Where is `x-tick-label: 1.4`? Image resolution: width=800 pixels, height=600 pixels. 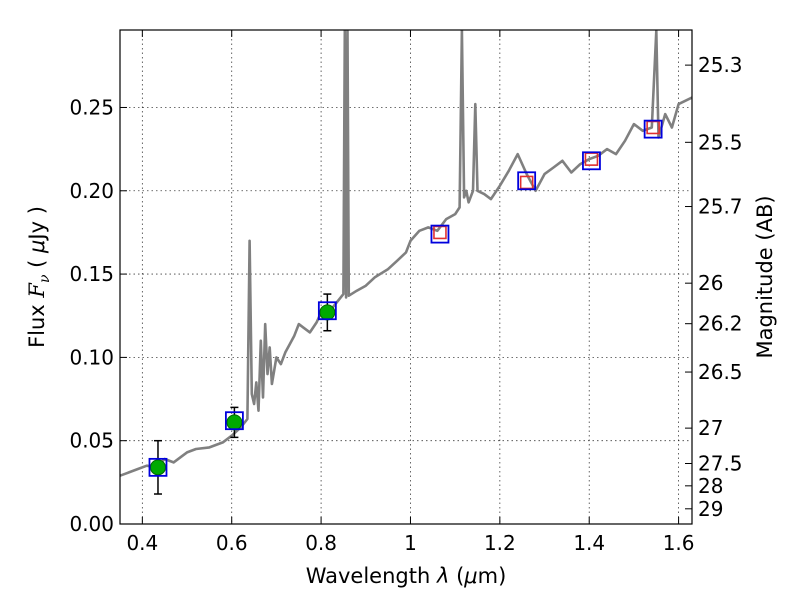
x-tick-label: 1.4 is located at coordinates (589, 543).